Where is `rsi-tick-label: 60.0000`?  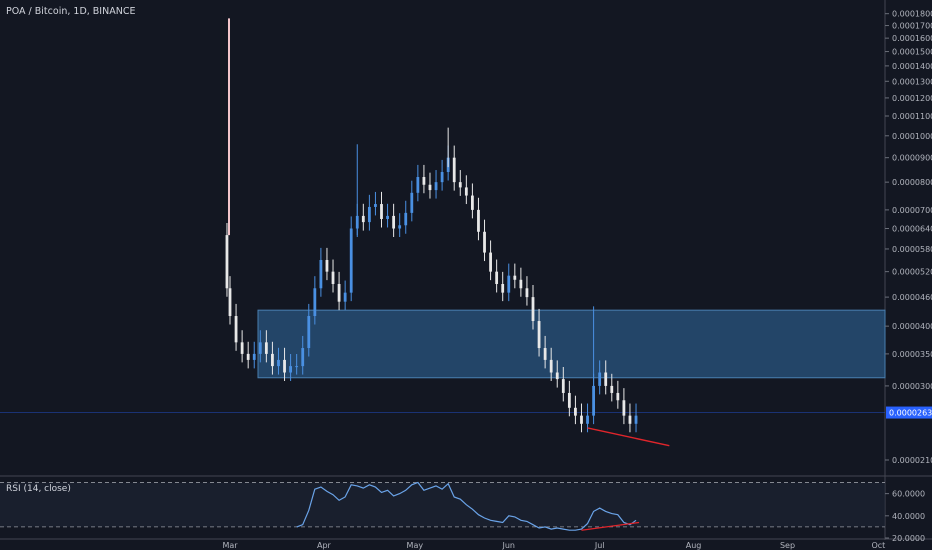 rsi-tick-label: 60.0000 is located at coordinates (908, 494).